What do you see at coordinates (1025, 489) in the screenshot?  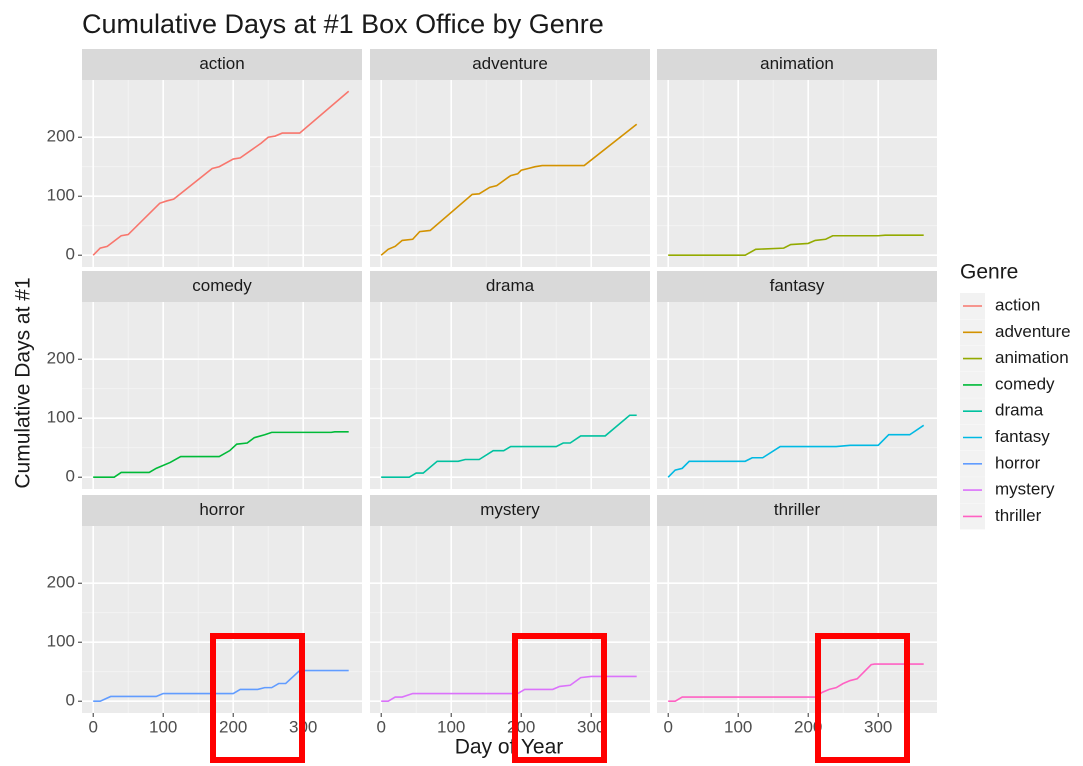 I see `legend-label: mystery` at bounding box center [1025, 489].